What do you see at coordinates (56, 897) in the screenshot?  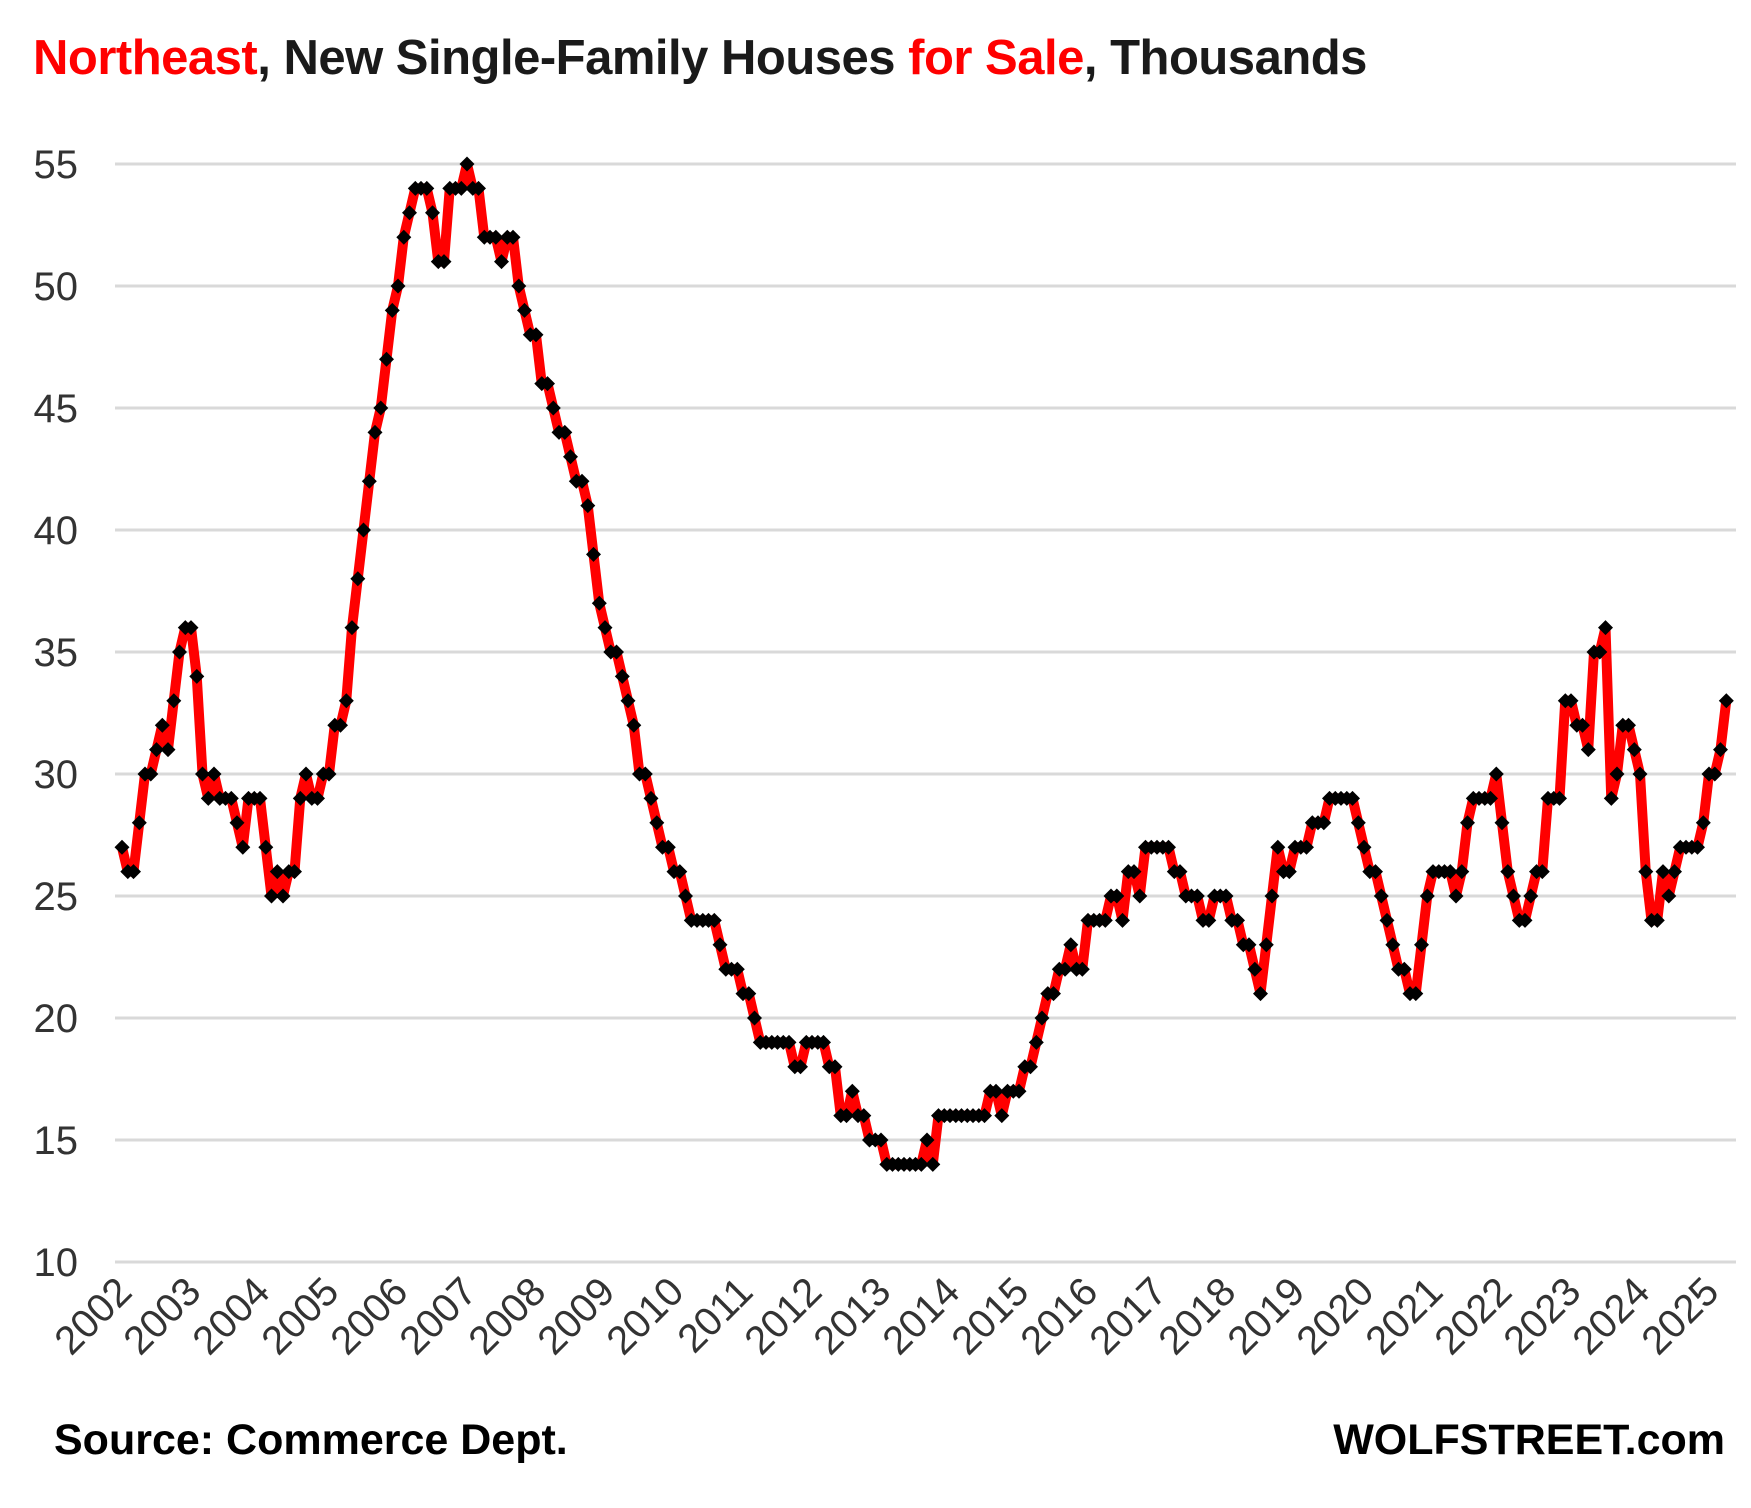 I see `y-tick-label-25: 25` at bounding box center [56, 897].